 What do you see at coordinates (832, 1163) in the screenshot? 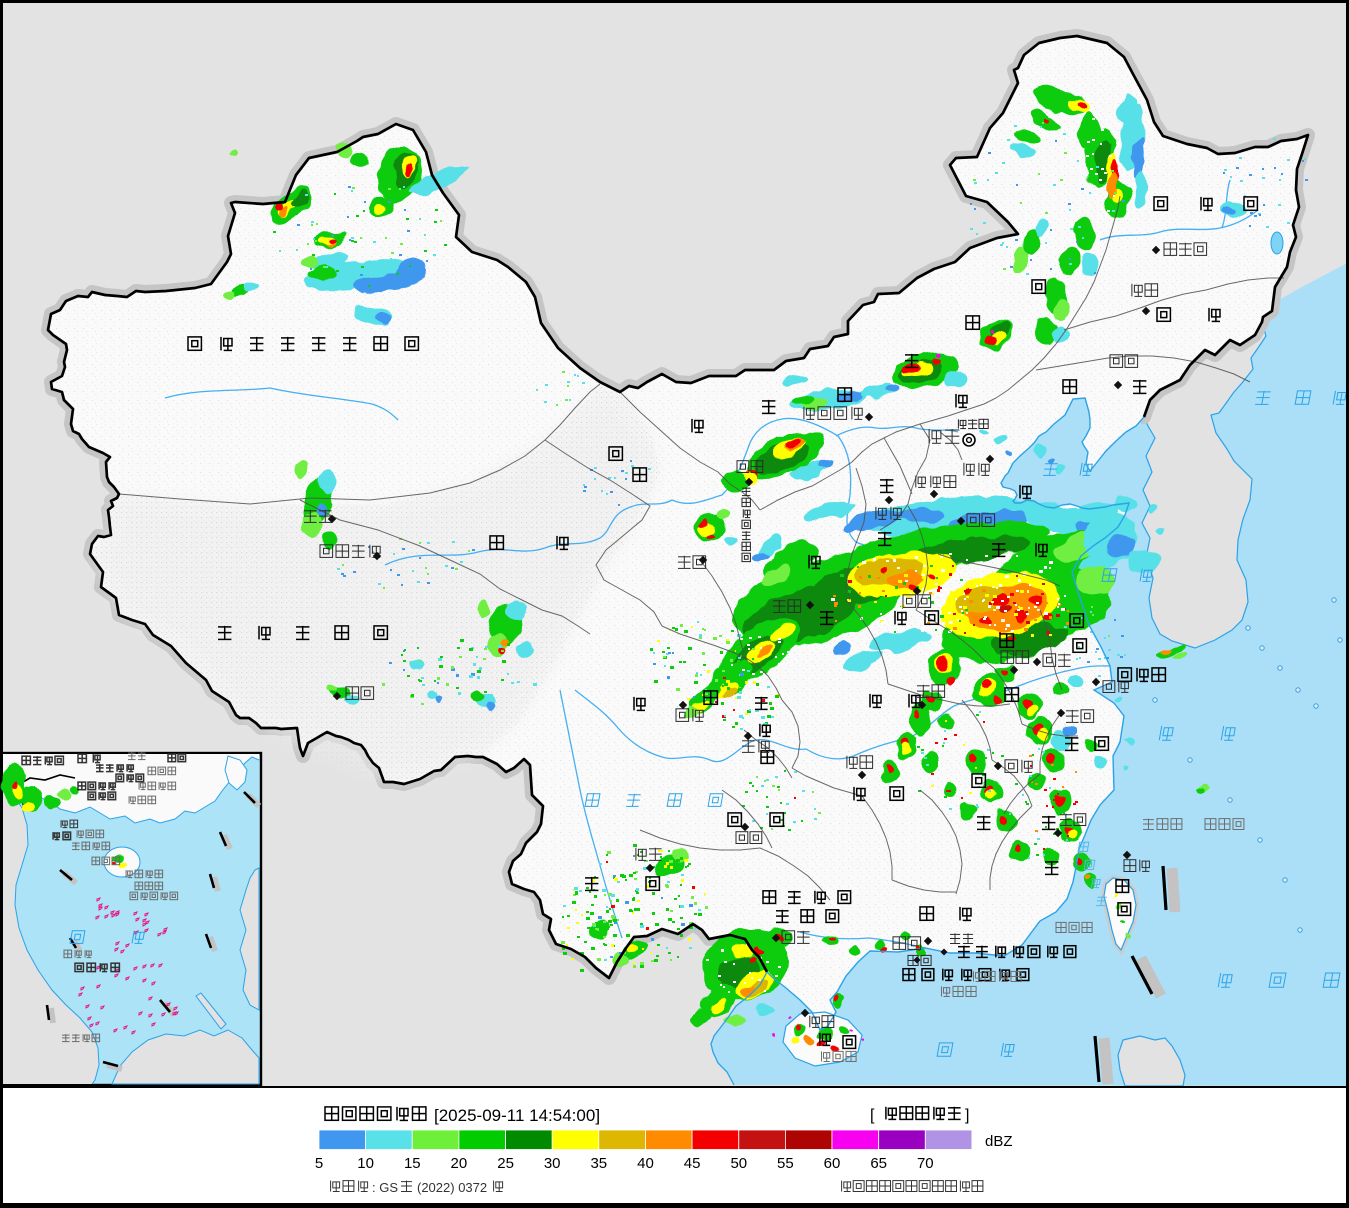
I see `svg-text: 60` at bounding box center [832, 1163].